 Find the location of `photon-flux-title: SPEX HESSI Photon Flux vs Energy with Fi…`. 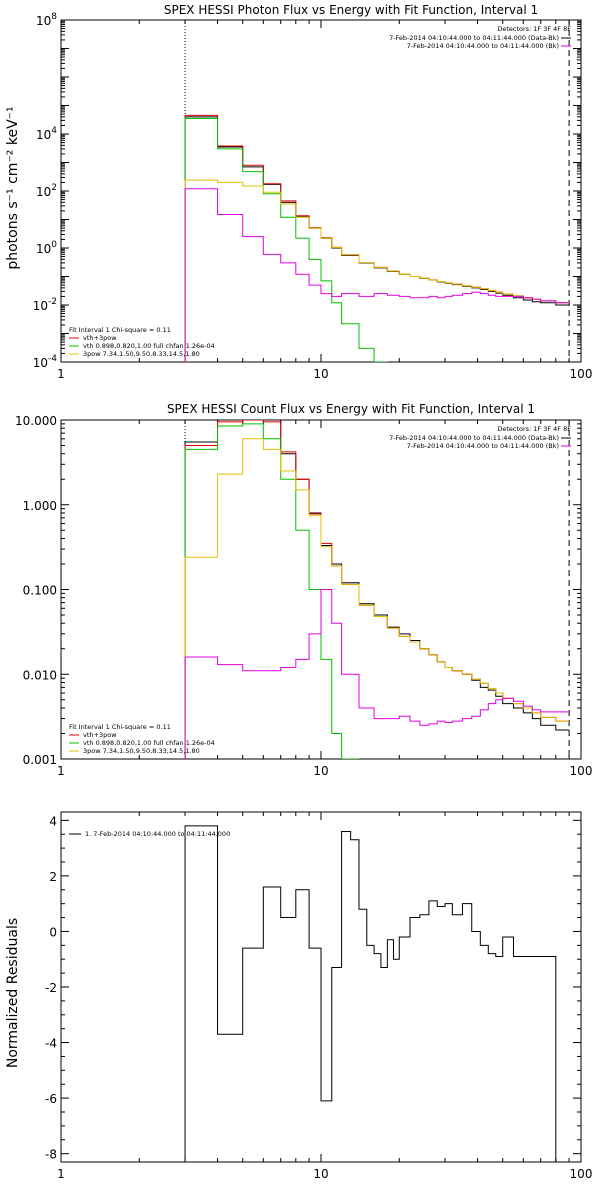

photon-flux-title: SPEX HESSI Photon Flux vs Energy with Fi… is located at coordinates (351, 10).